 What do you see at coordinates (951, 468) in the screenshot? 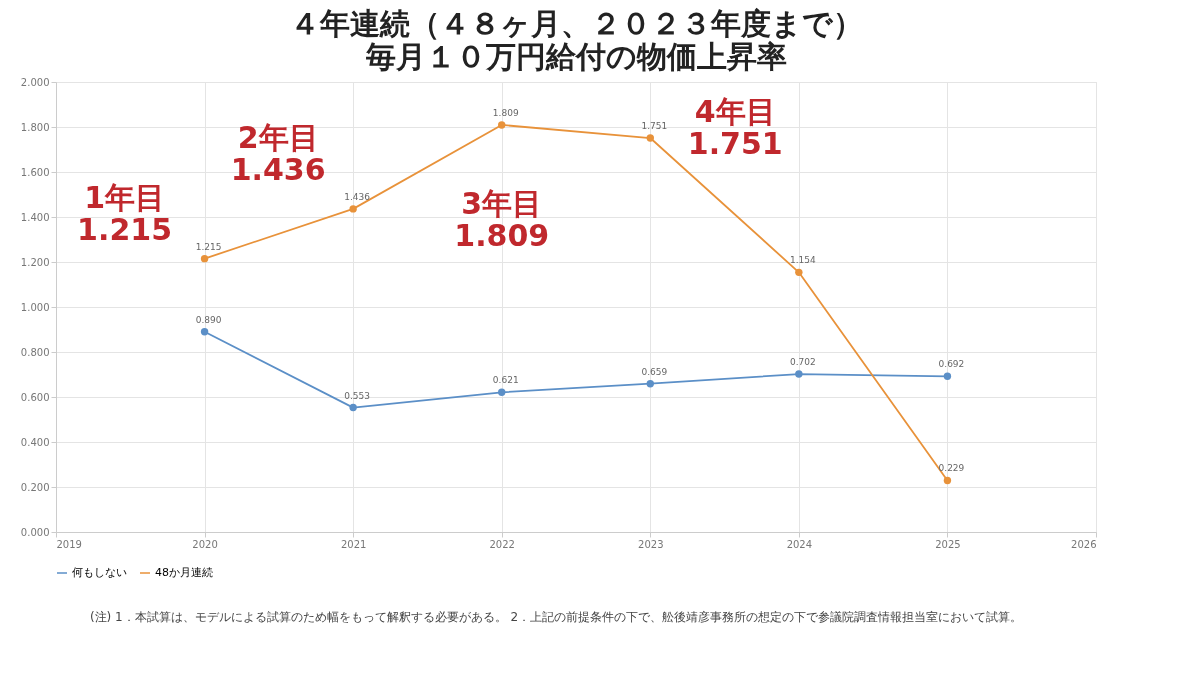
I see `data-label: 0.229` at bounding box center [951, 468].